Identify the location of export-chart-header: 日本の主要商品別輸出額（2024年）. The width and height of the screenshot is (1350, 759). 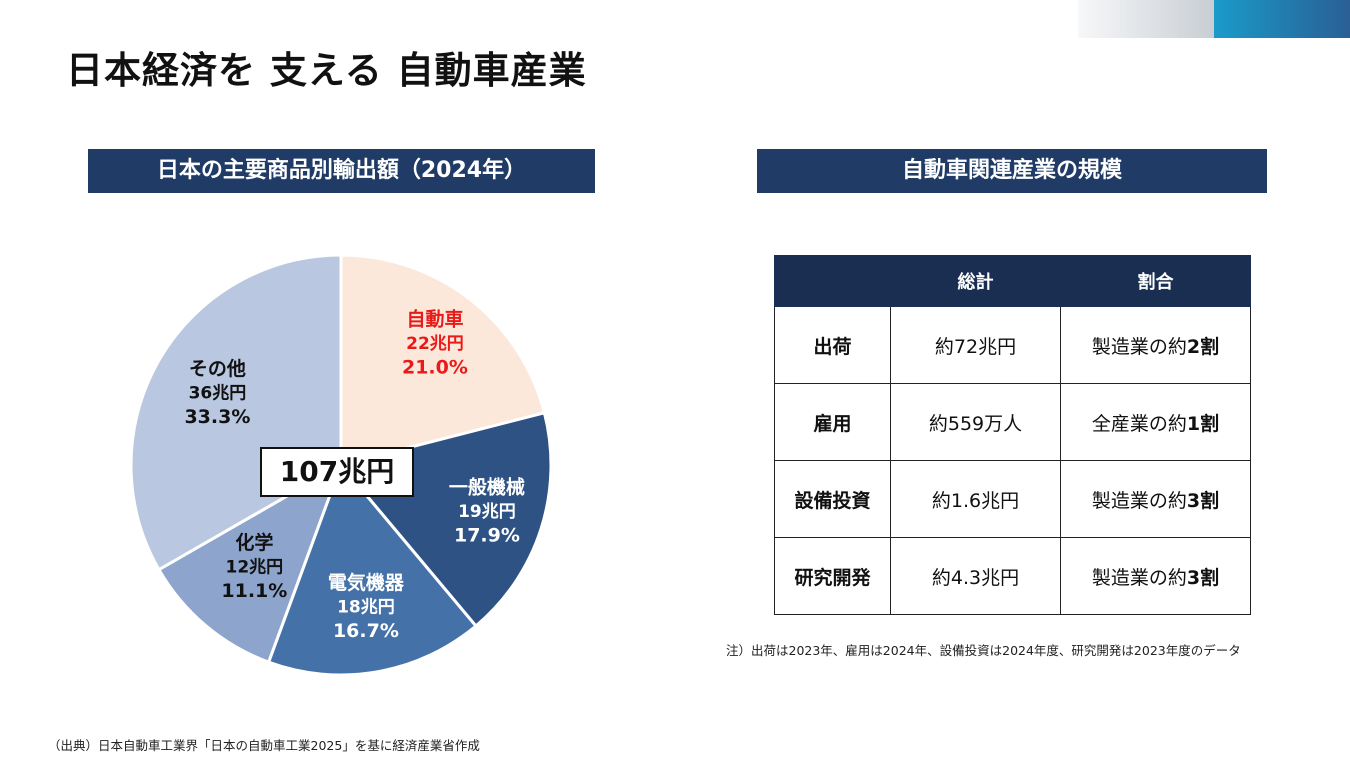
(341, 171).